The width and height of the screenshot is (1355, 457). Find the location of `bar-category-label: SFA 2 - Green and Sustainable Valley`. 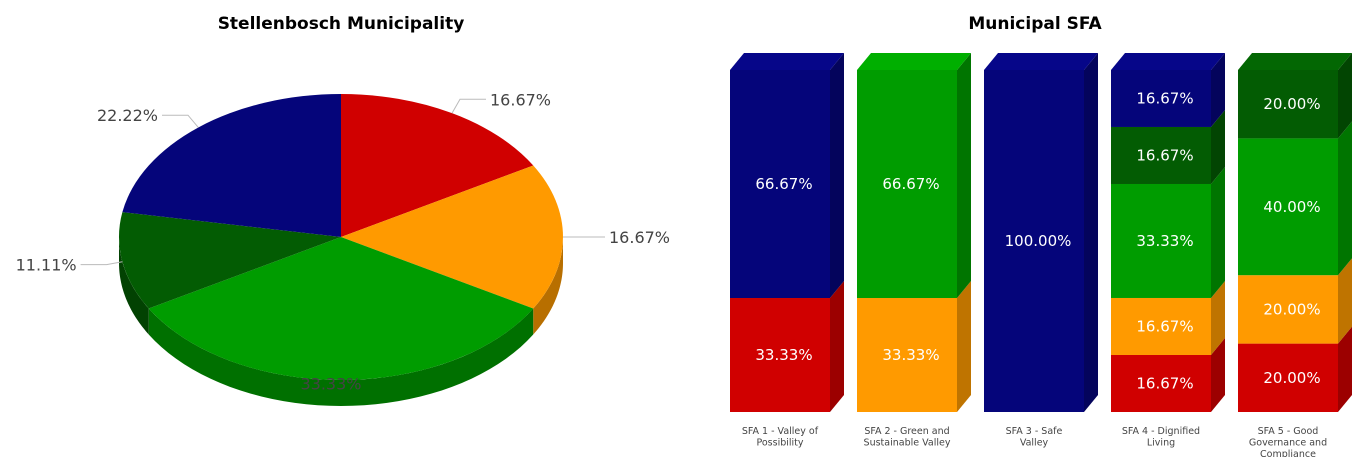

bar-category-label: SFA 2 - Green and Sustainable Valley is located at coordinates (907, 437).